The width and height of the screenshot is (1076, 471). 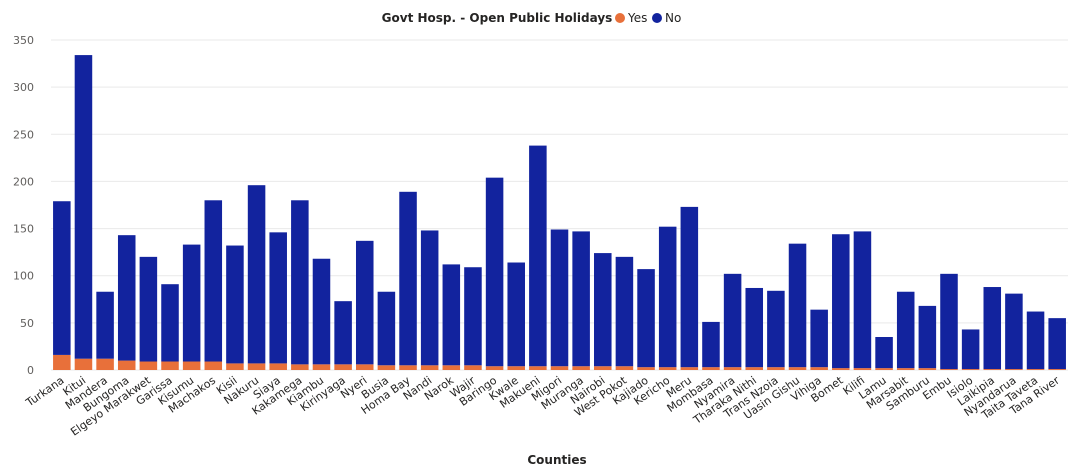 I want to click on bar-segment-no-kiambu, so click(x=321, y=311).